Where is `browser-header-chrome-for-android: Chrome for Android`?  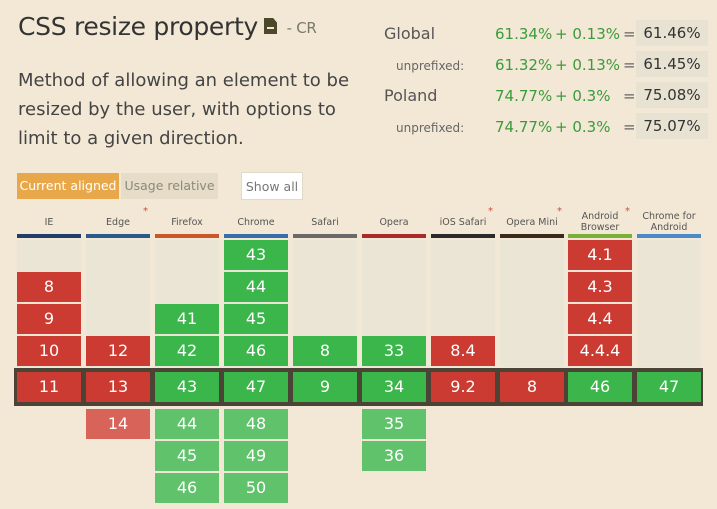 browser-header-chrome-for-android: Chrome for Android is located at coordinates (669, 222).